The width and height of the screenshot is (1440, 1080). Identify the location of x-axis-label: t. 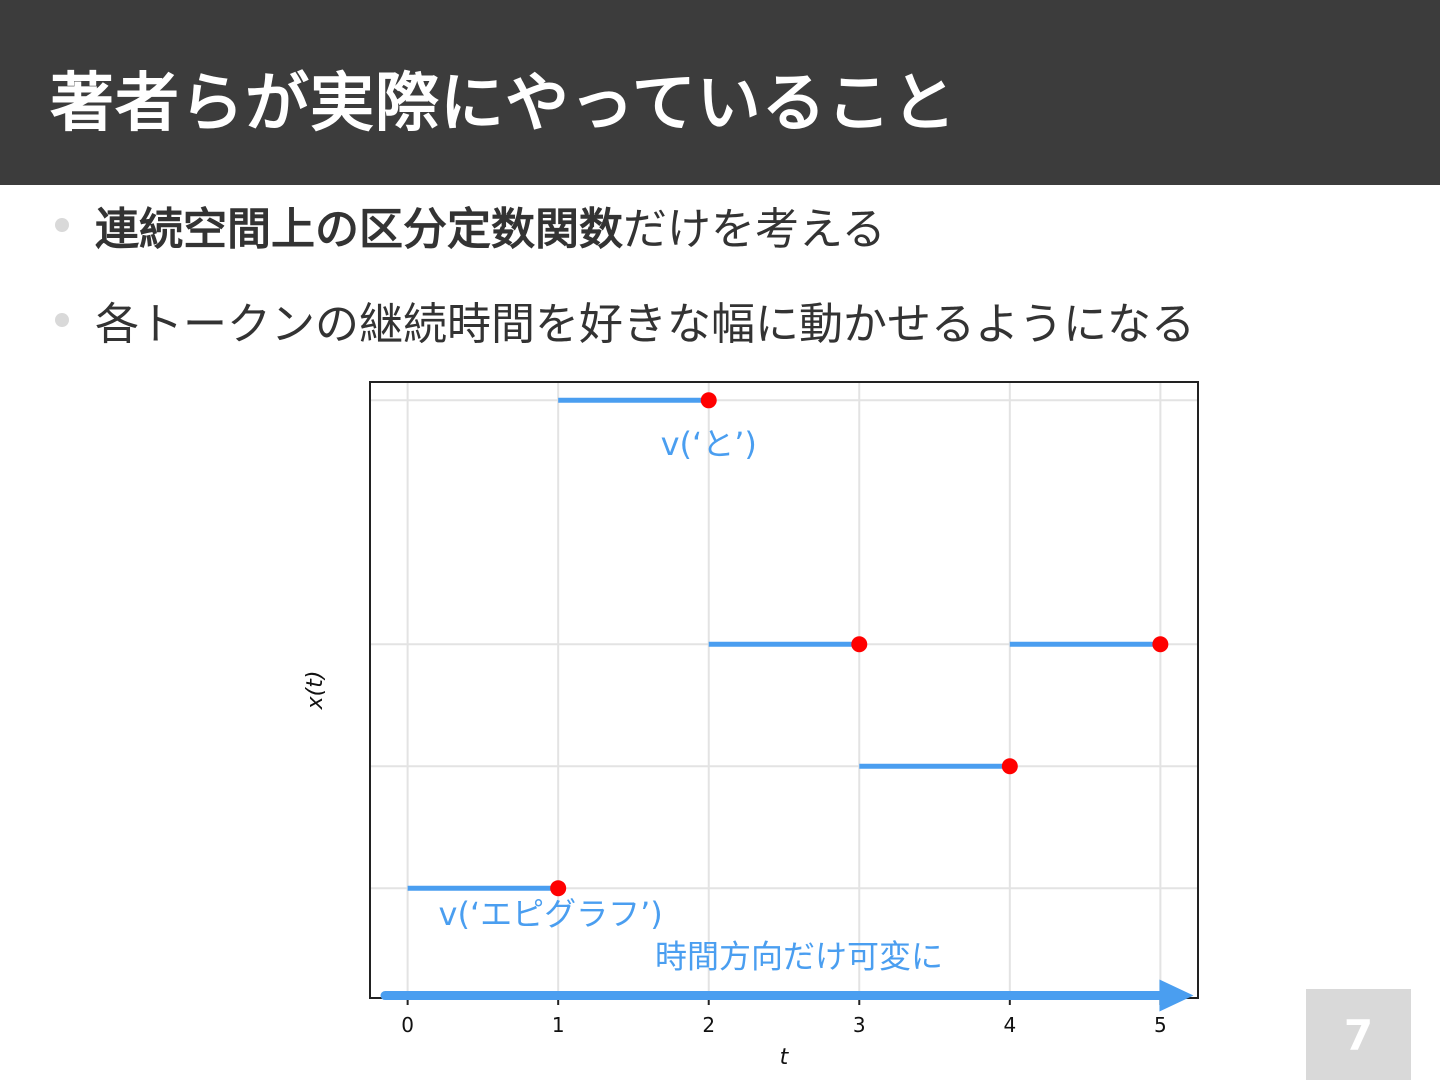
(785, 1057).